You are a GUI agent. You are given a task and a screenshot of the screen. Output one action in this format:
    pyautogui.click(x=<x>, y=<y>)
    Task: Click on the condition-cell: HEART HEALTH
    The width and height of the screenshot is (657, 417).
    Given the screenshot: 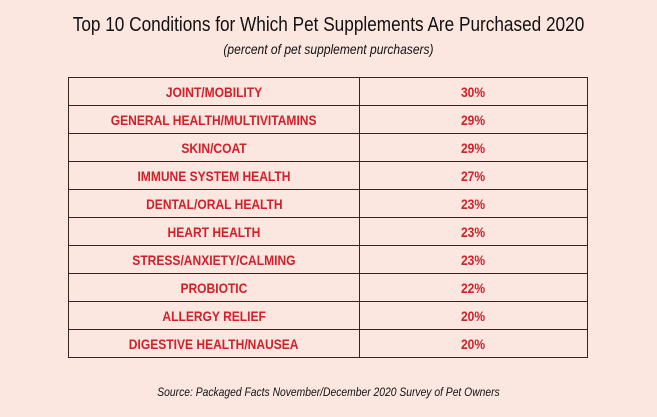 What is the action you would take?
    pyautogui.click(x=214, y=231)
    